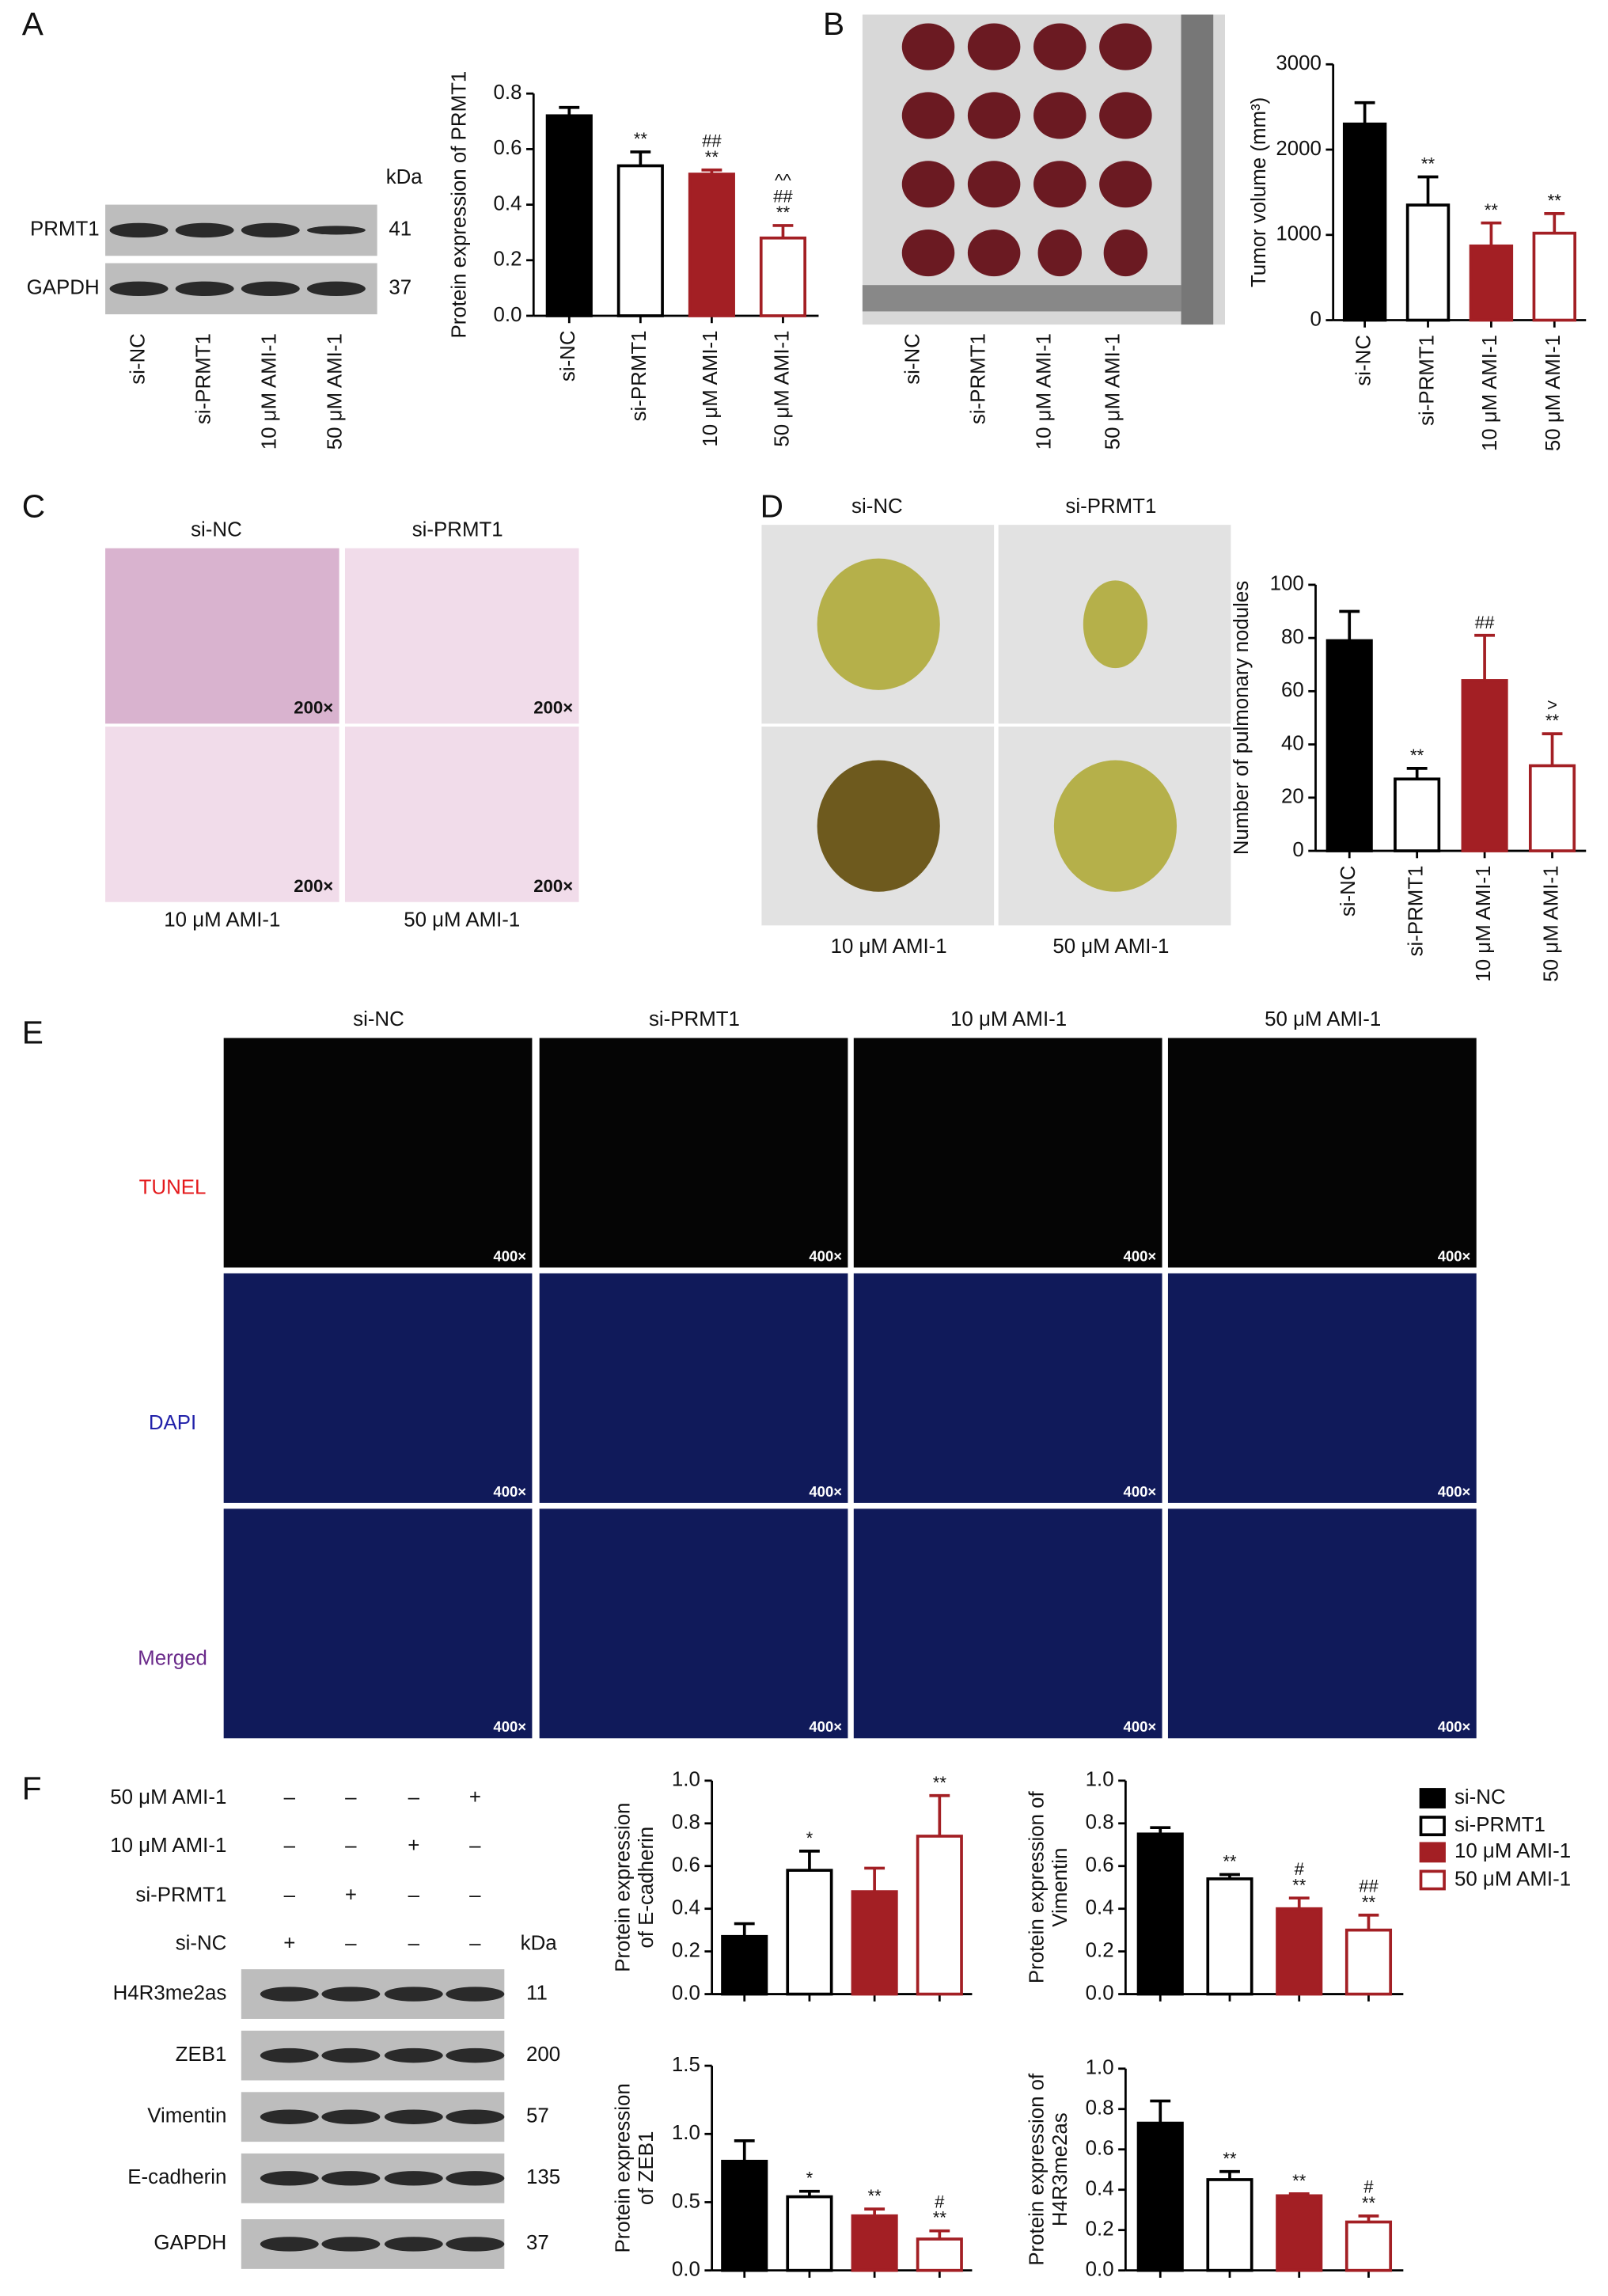 The height and width of the screenshot is (2296, 1608). What do you see at coordinates (1369, 2187) in the screenshot?
I see `significance-label: #` at bounding box center [1369, 2187].